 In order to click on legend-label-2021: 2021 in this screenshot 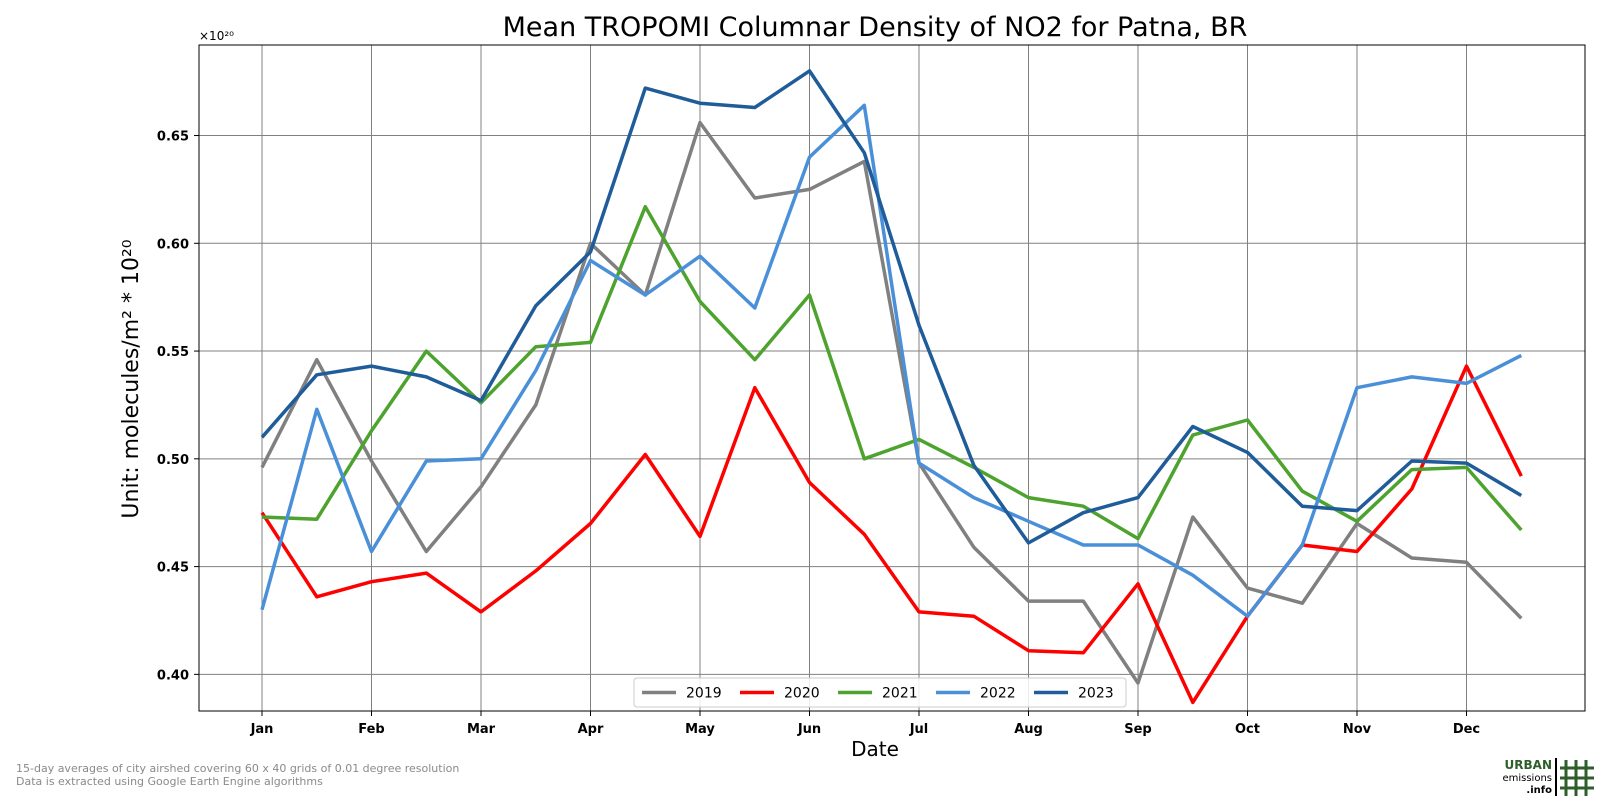, I will do `click(900, 694)`.